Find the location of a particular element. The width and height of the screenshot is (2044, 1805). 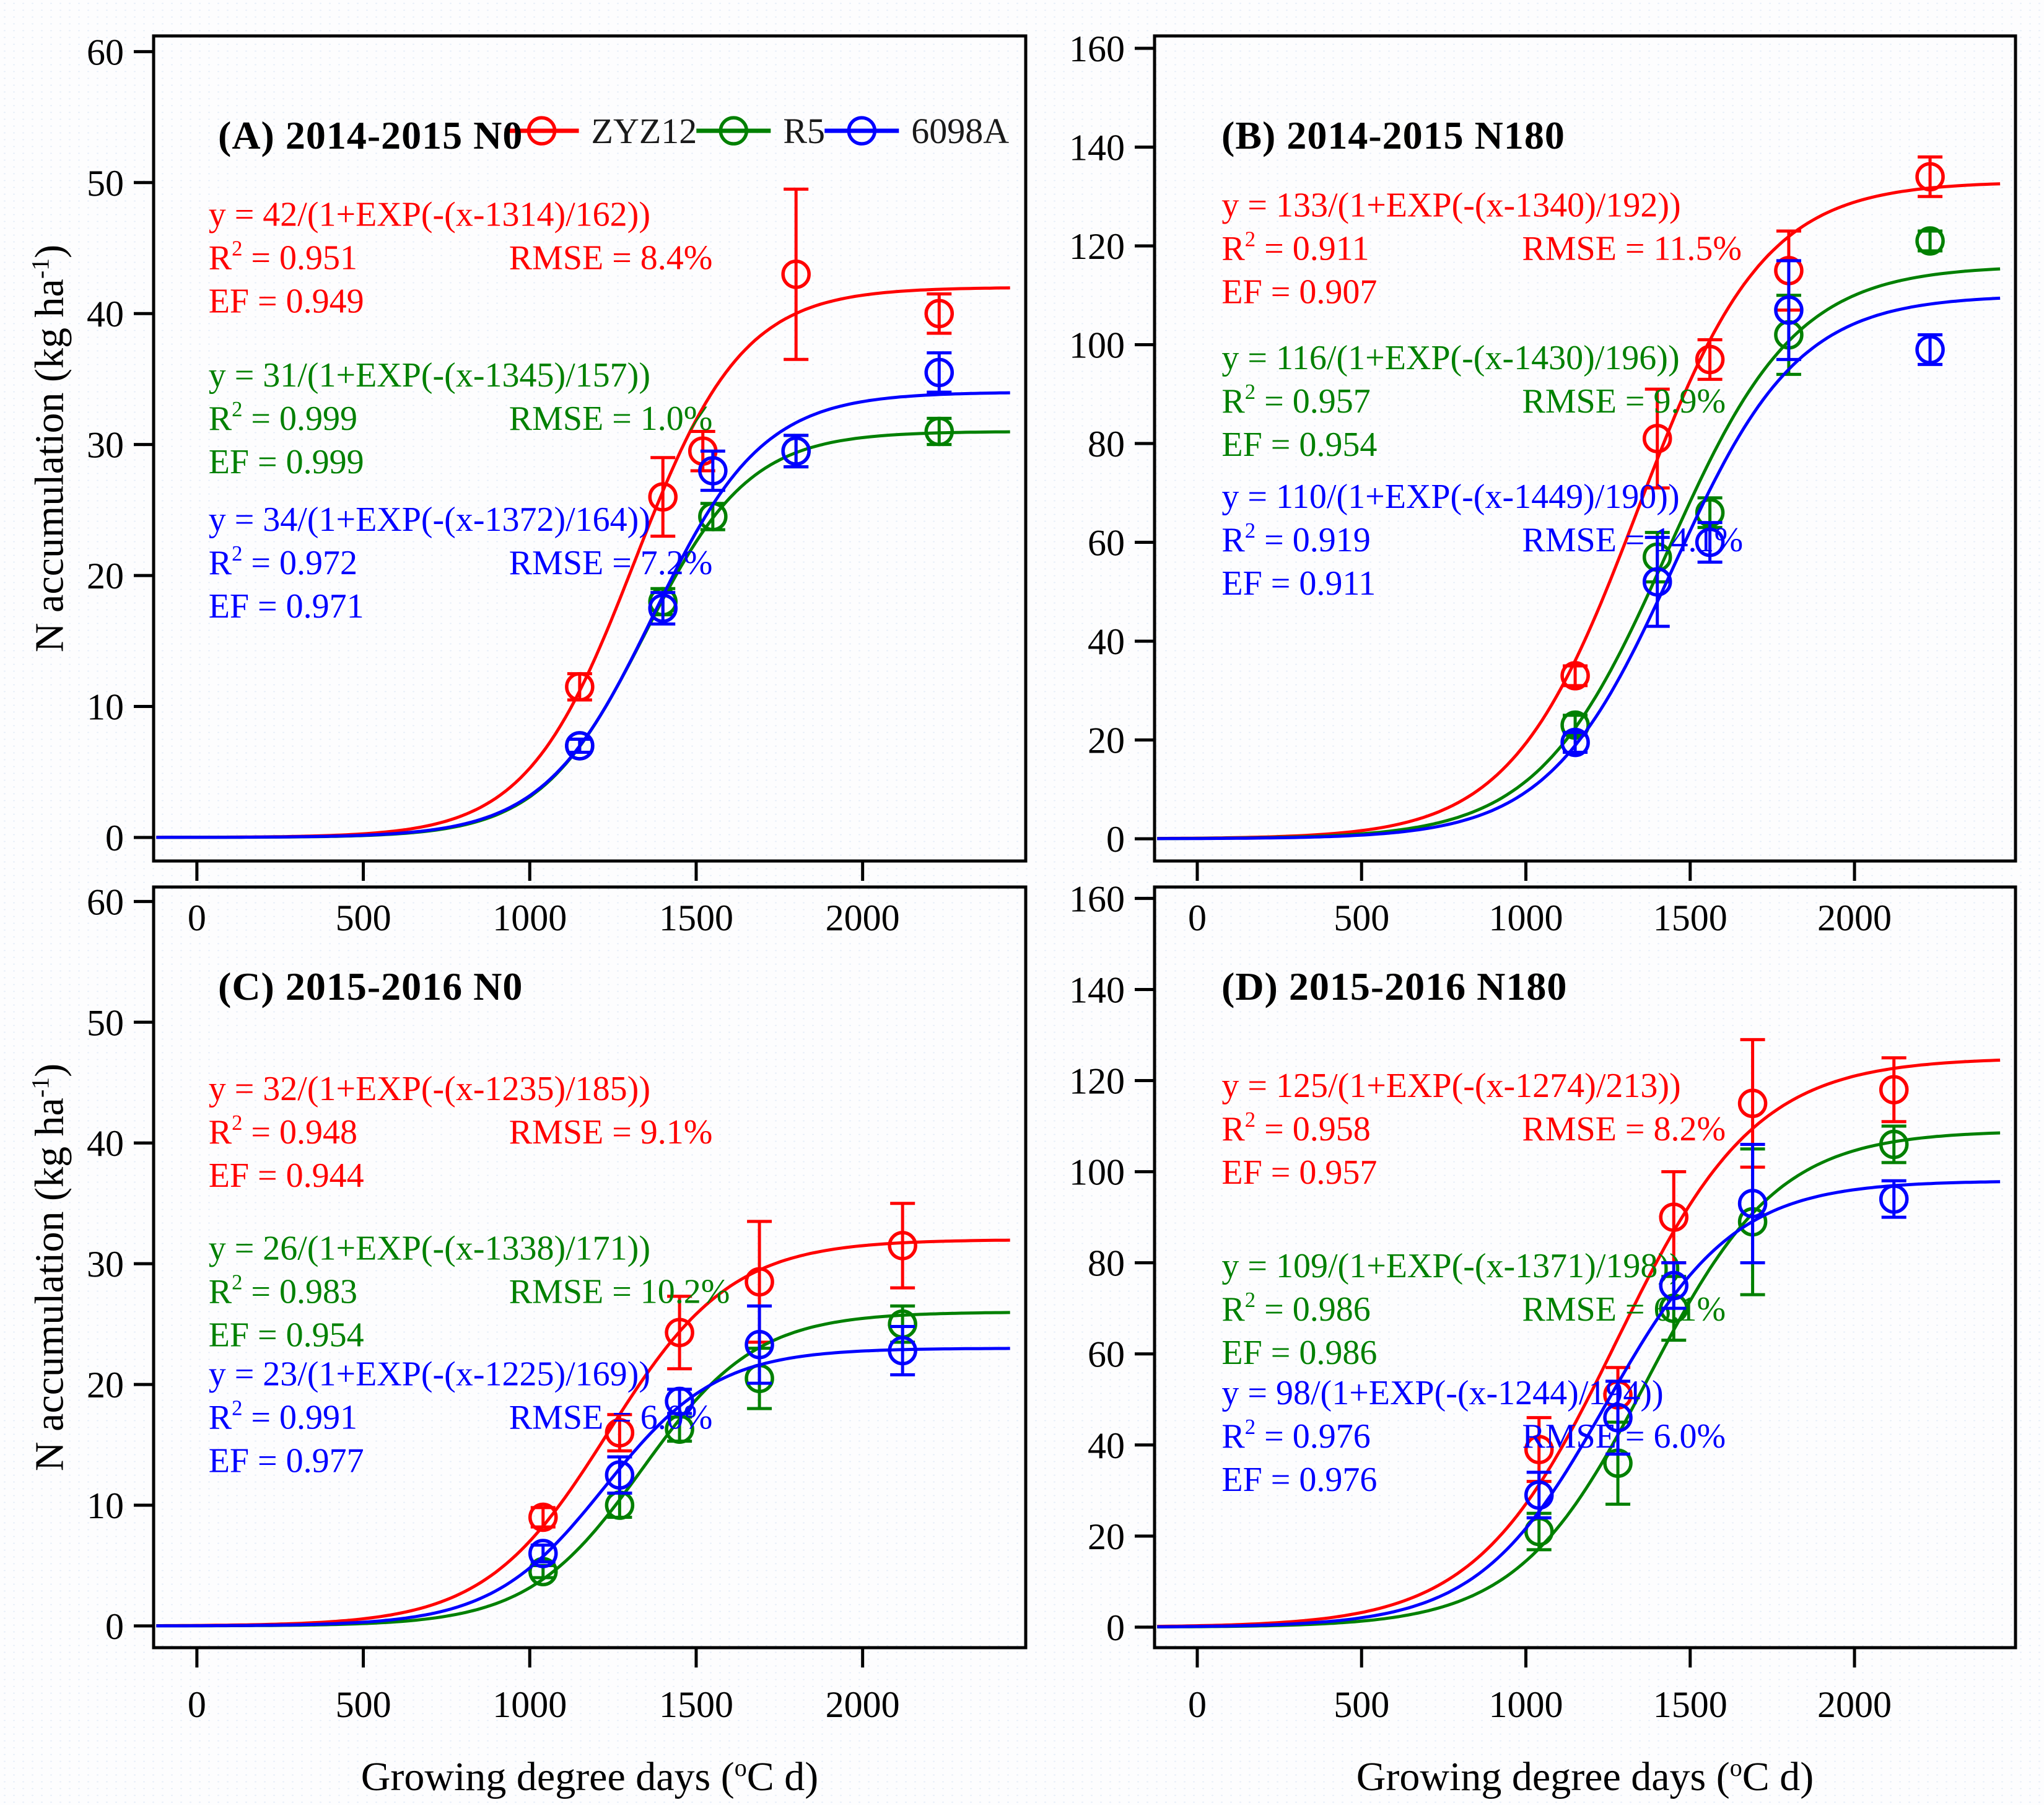

r2-ZYZ12: R2​ = 0.951 is located at coordinates (283, 256).